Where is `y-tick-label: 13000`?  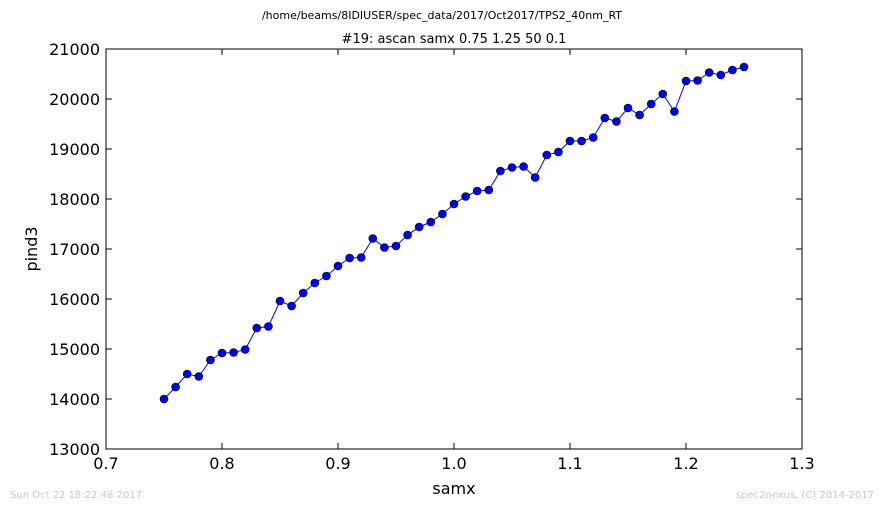 y-tick-label: 13000 is located at coordinates (74, 449).